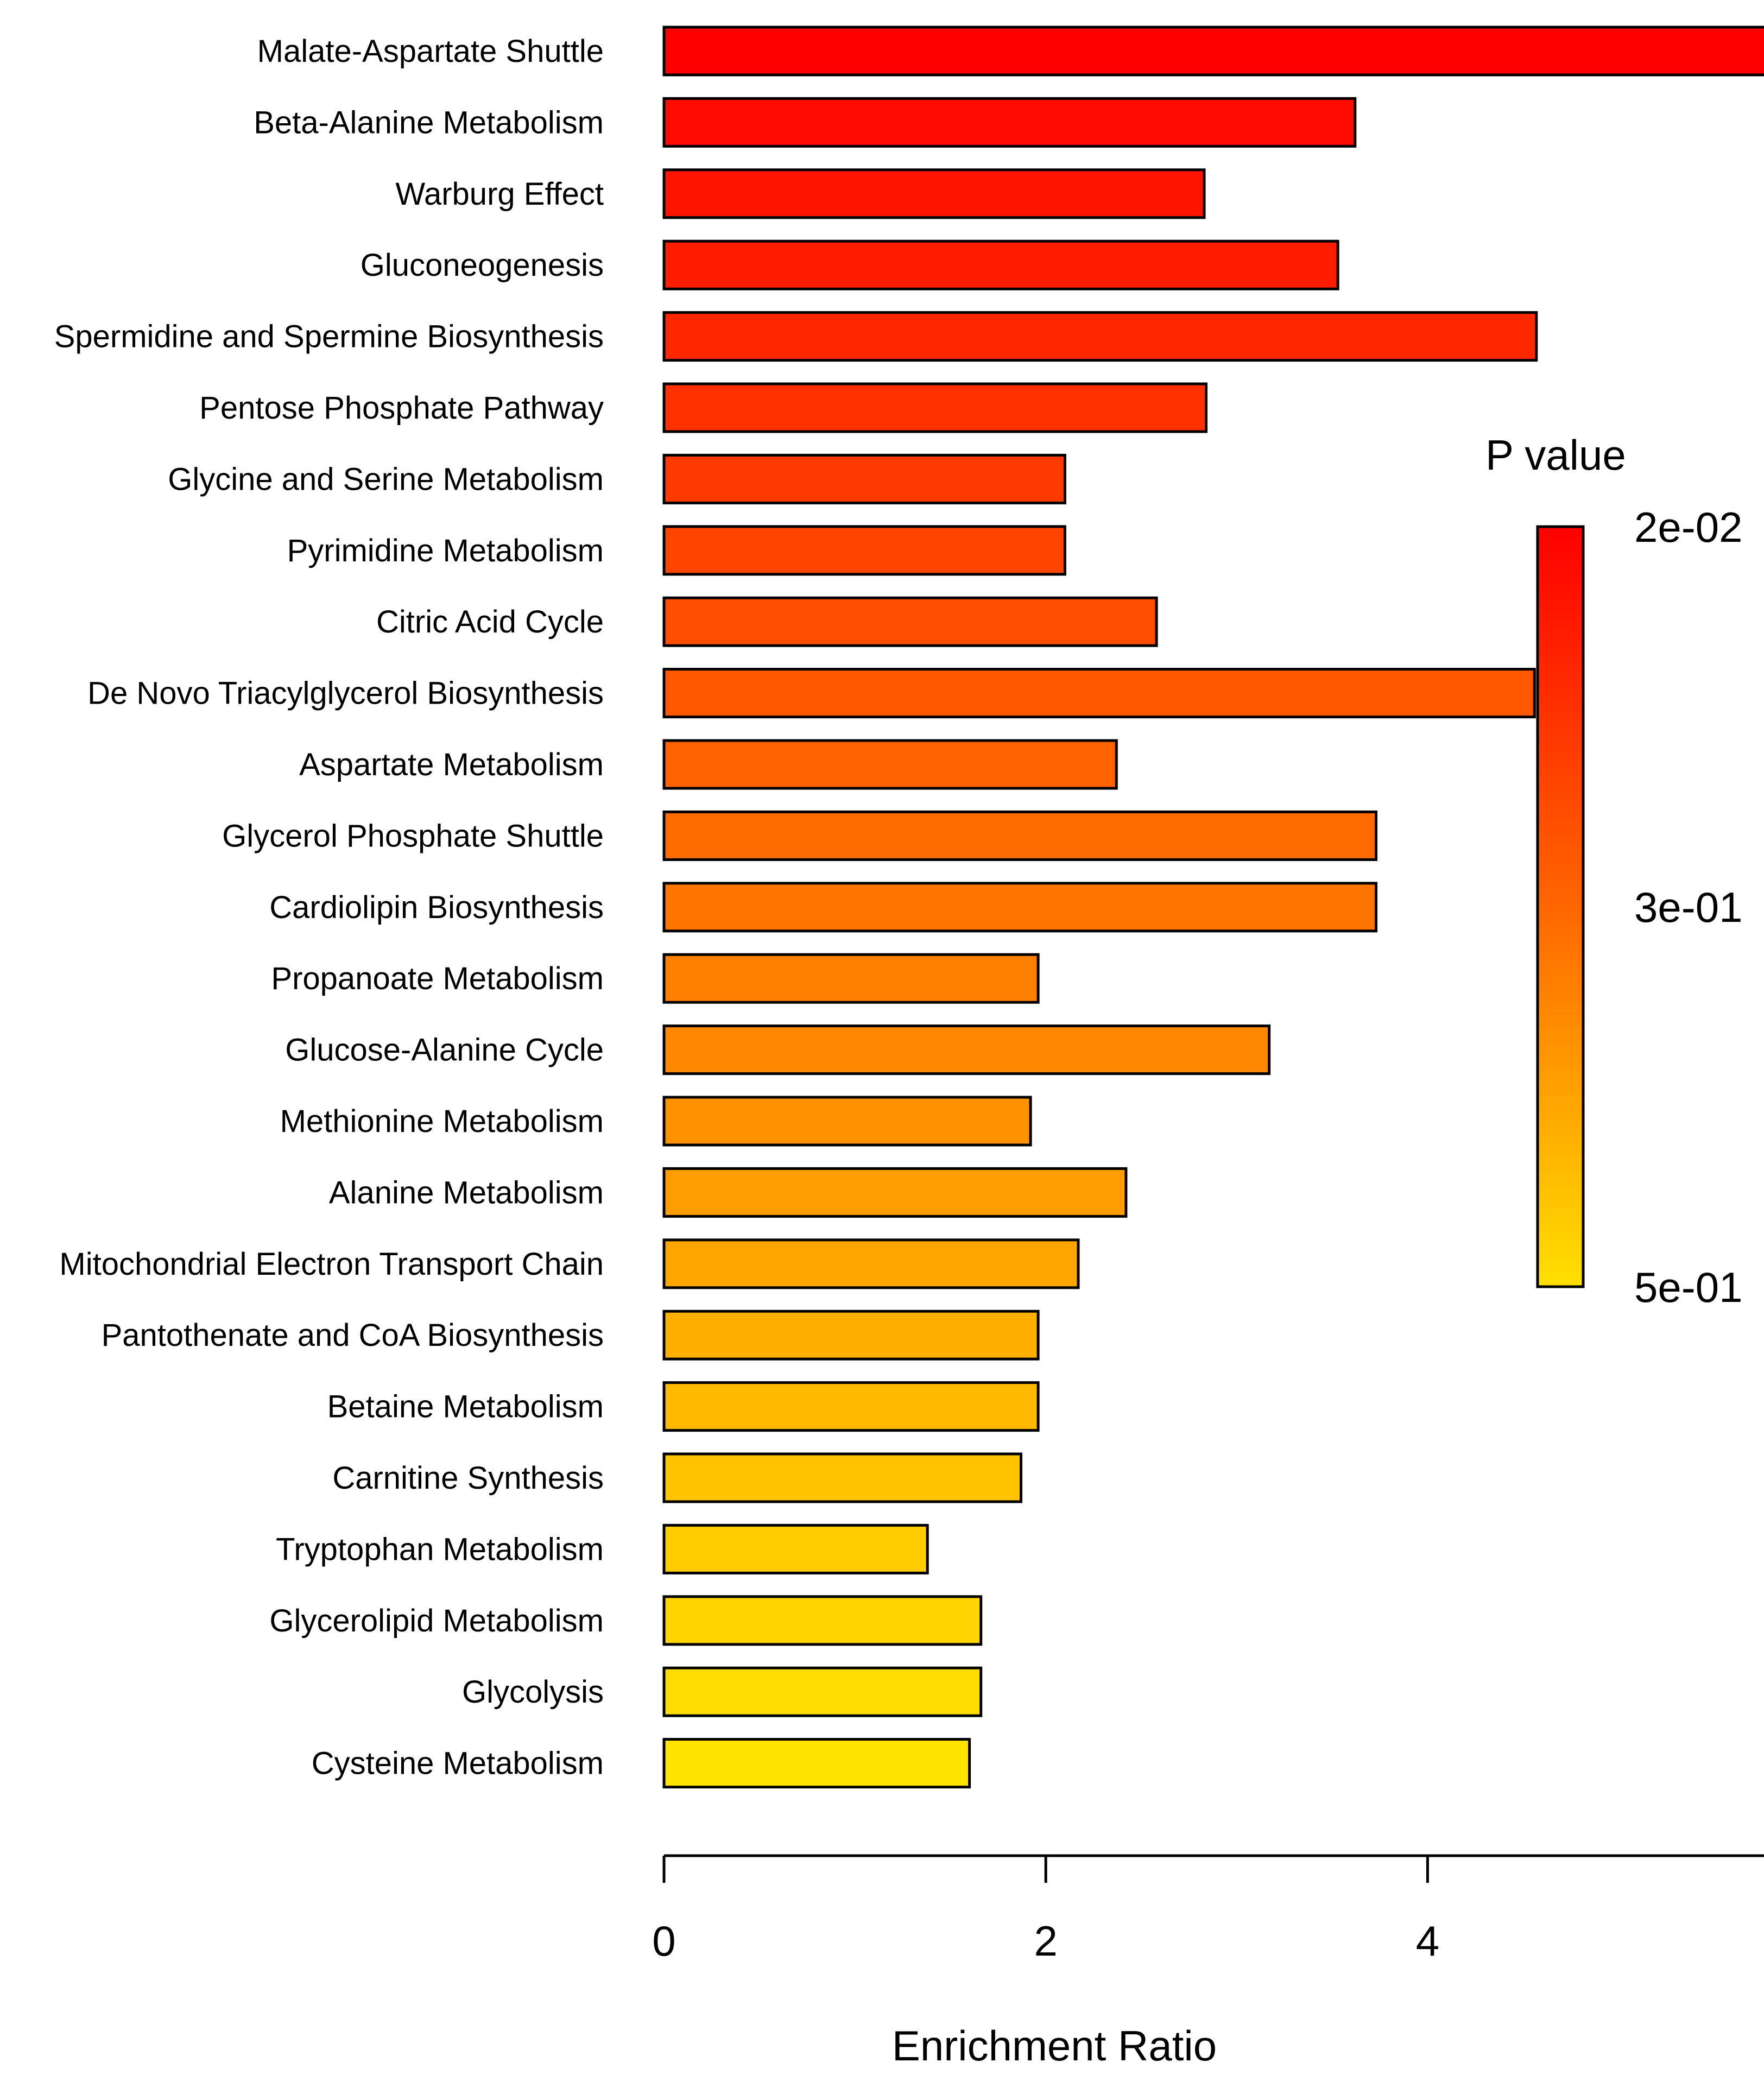 This screenshot has height=2081, width=1764. What do you see at coordinates (499, 194) in the screenshot?
I see `category-label: Warburg Effect` at bounding box center [499, 194].